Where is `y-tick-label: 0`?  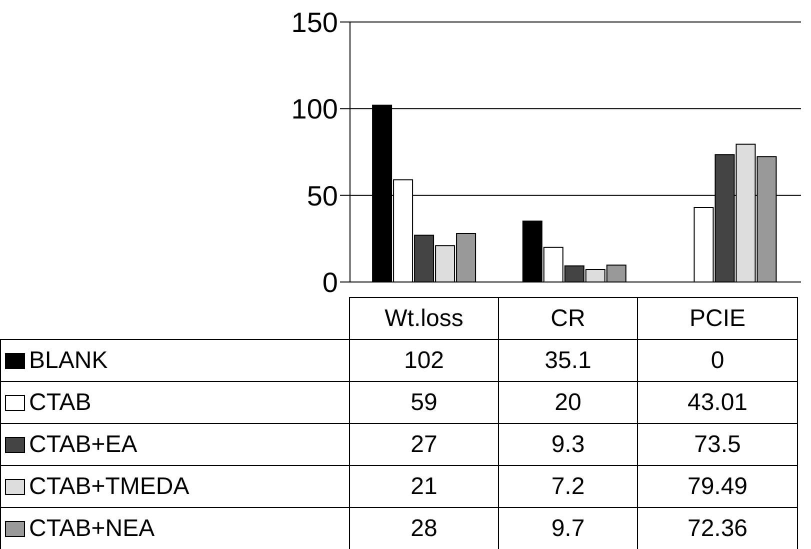
y-tick-label: 0 is located at coordinates (330, 282).